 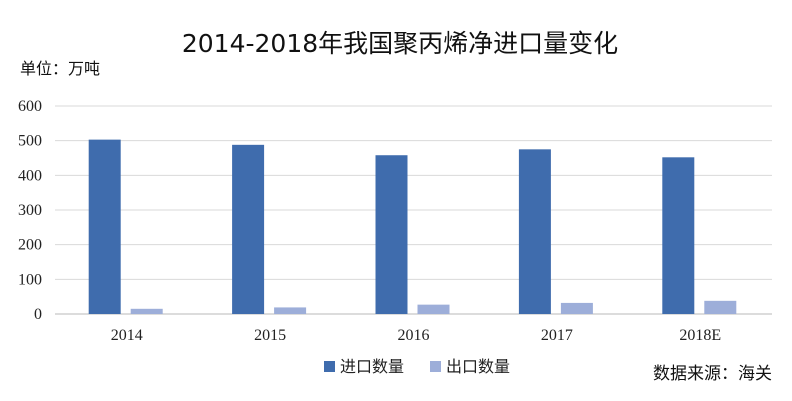 I want to click on legend-label: 出口数量, so click(x=478, y=366).